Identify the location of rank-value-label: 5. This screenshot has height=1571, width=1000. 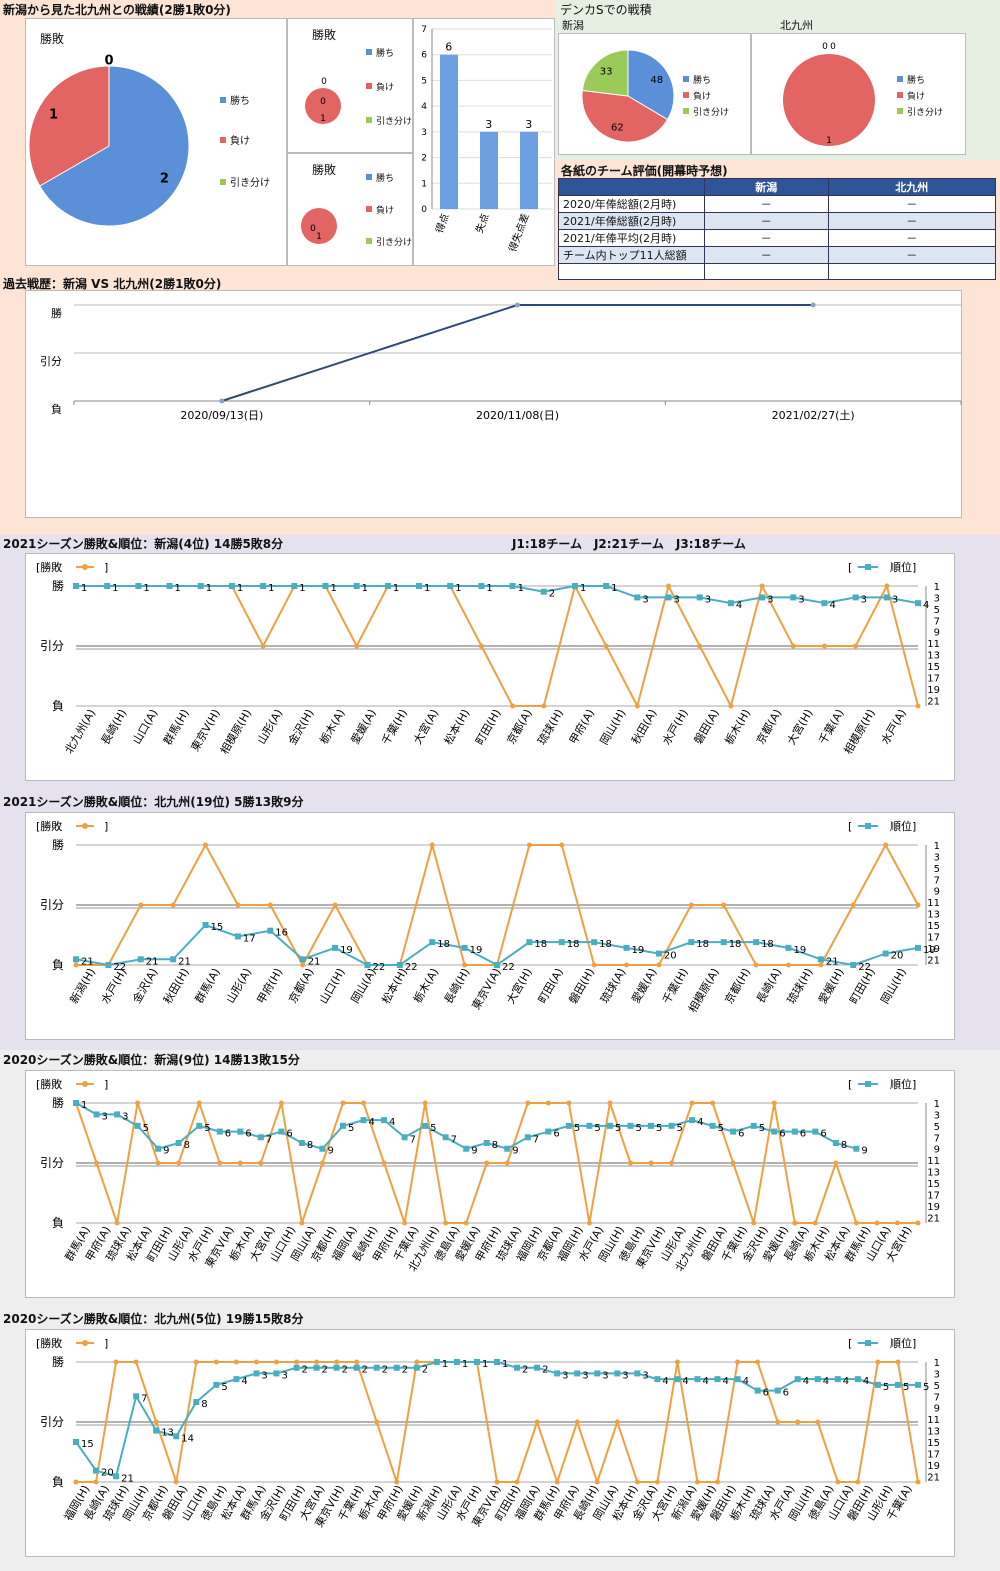
(762, 1128).